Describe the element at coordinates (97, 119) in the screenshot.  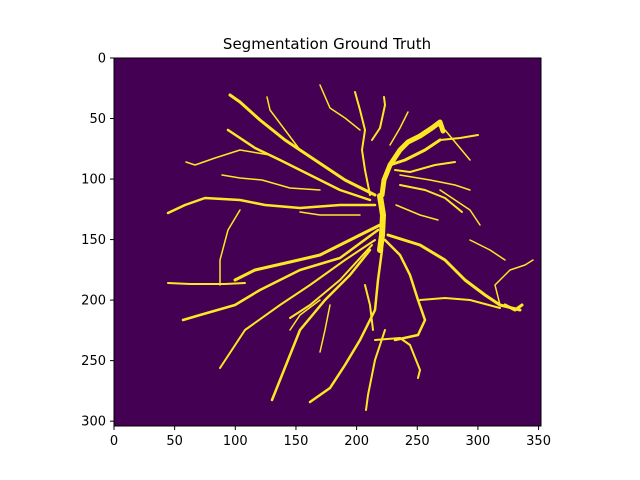
I see `y-tick-label: 50` at that location.